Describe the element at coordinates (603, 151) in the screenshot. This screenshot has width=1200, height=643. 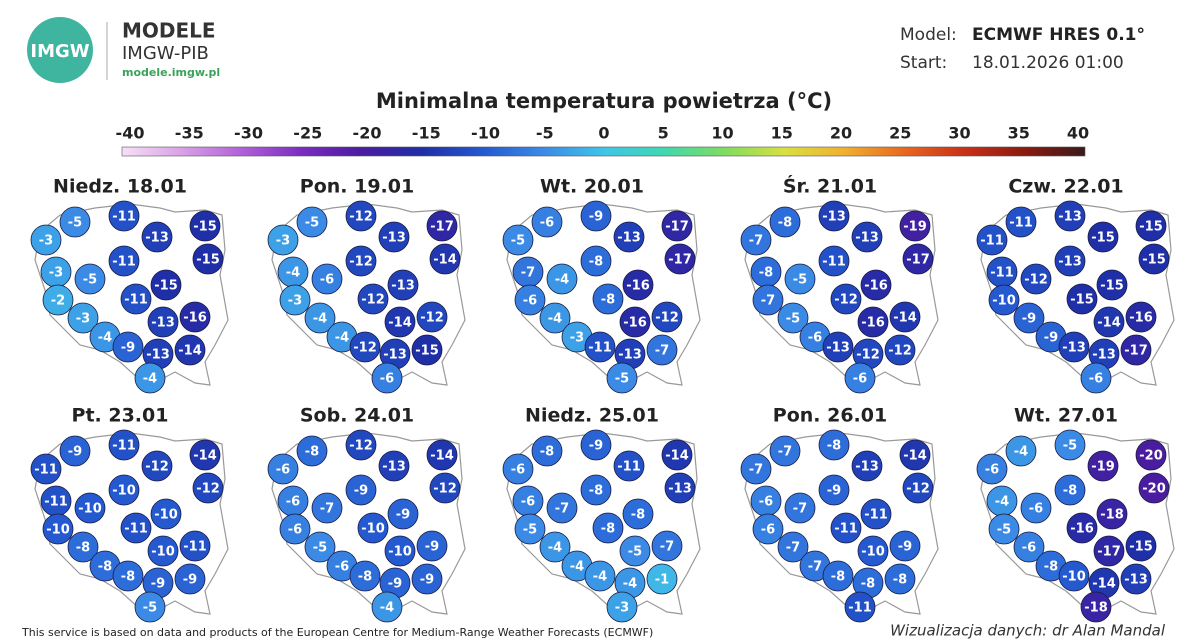
I see `colorbar` at that location.